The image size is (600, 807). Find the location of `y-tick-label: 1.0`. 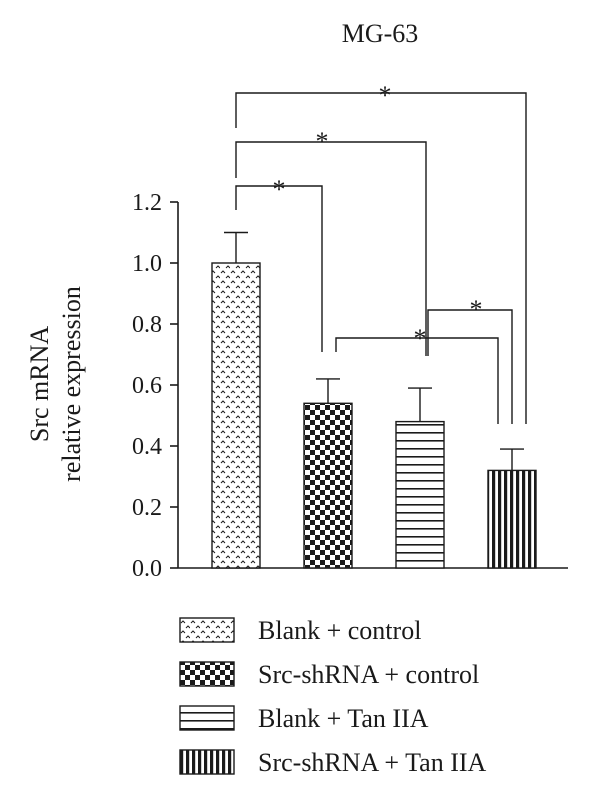

y-tick-label: 1.0 is located at coordinates (147, 264).